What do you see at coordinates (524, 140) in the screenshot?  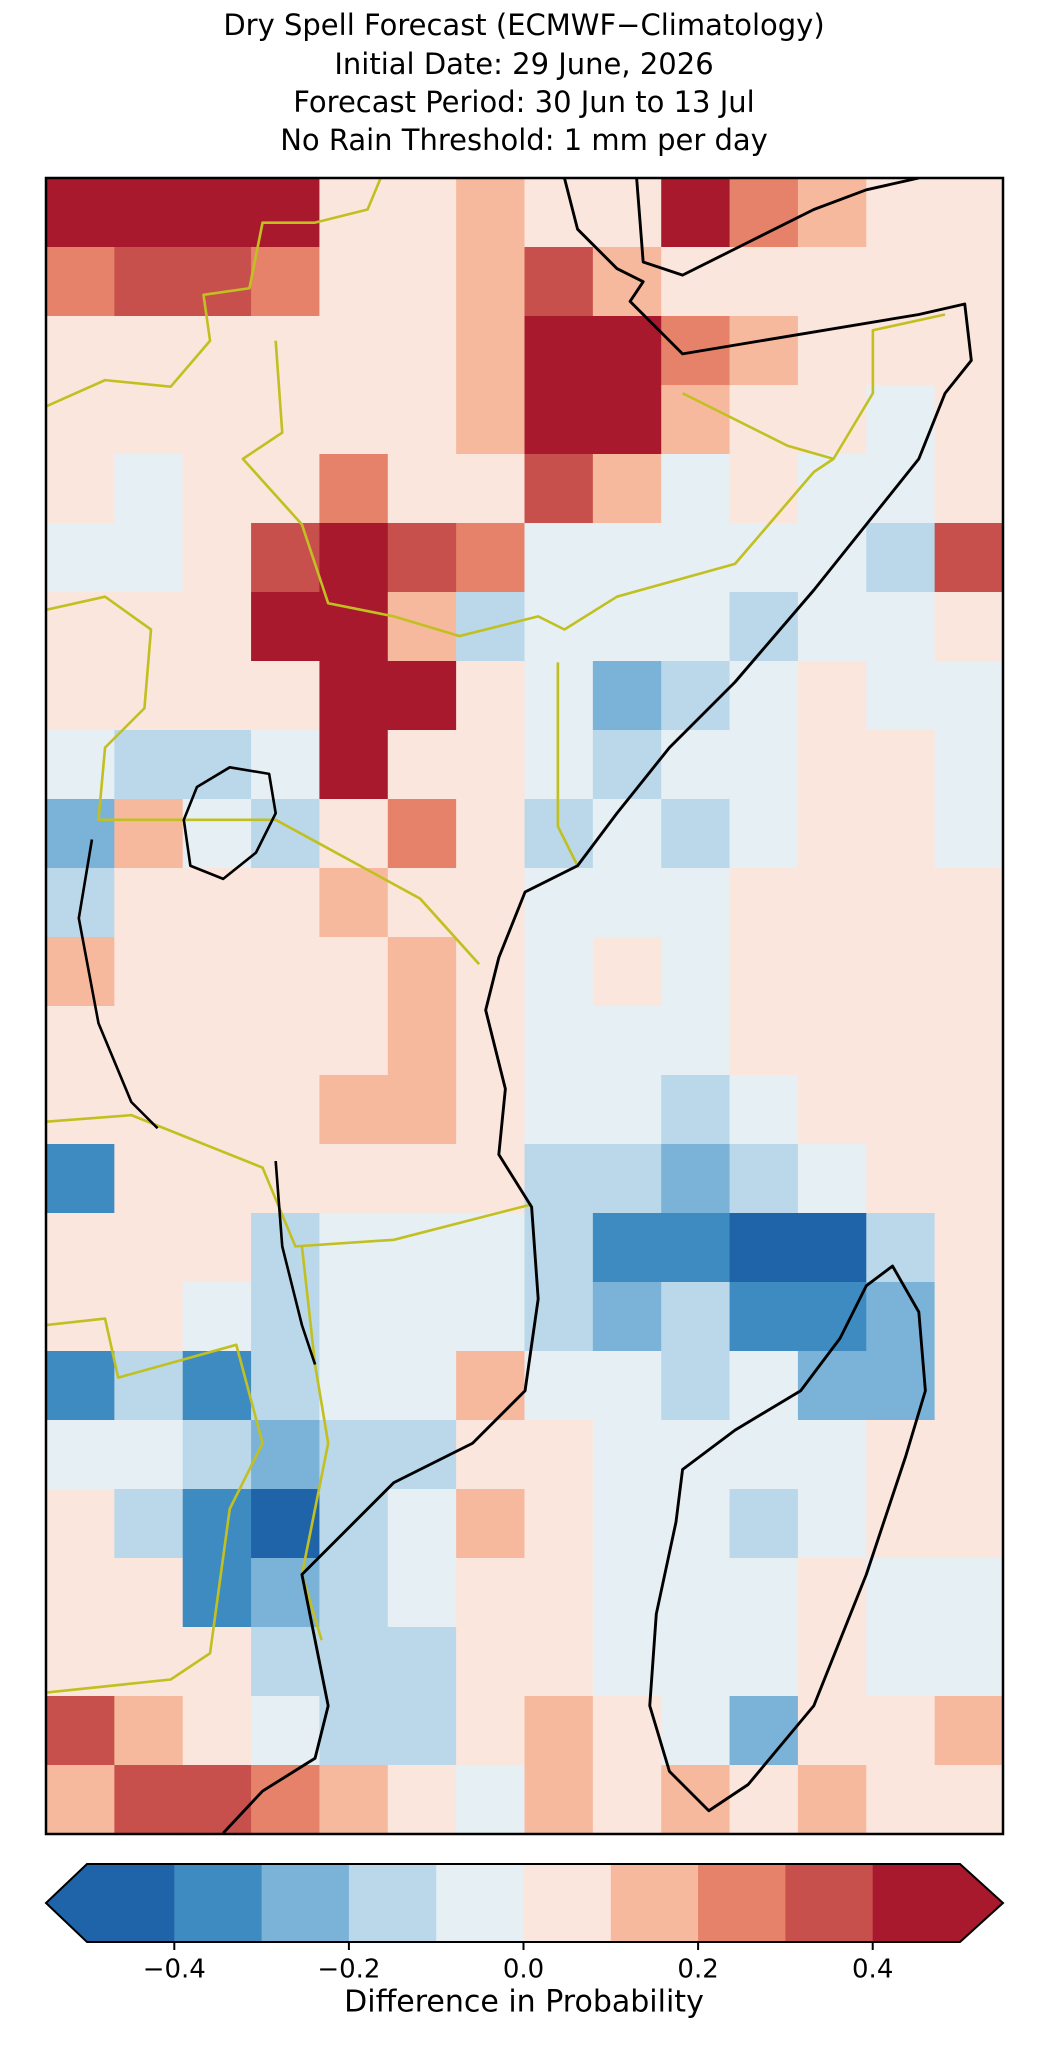 I see `title-line: No Rain Threshold: 1 mm per day` at bounding box center [524, 140].